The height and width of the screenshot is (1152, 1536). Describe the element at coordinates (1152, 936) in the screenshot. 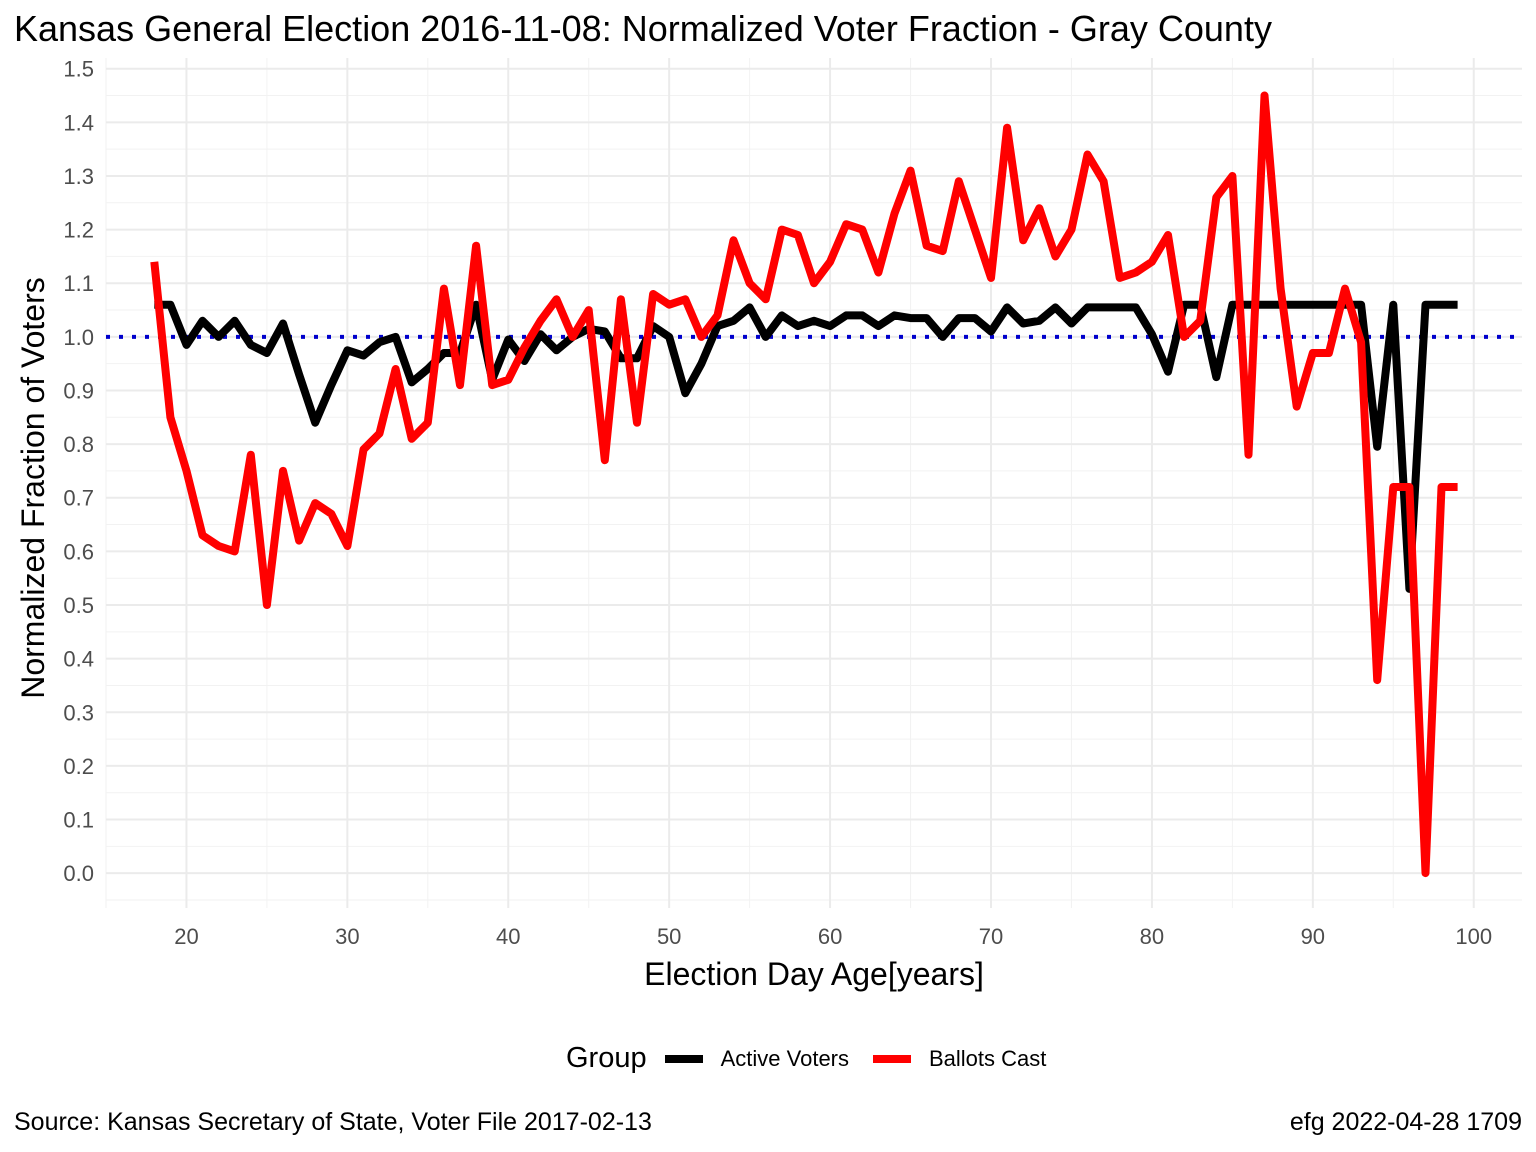

I see `x-tick-label: 80` at that location.